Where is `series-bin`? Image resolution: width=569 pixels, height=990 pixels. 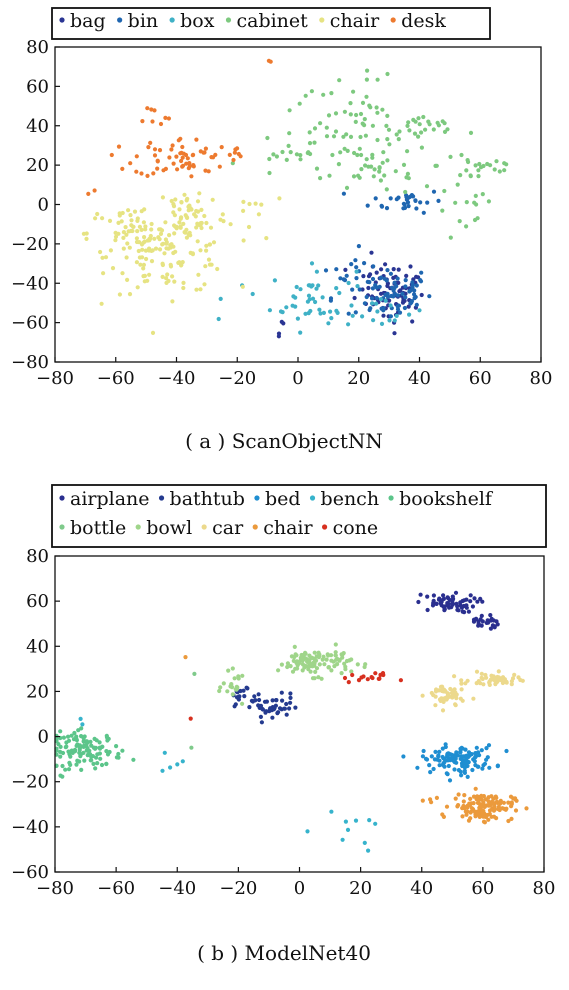
series-bin is located at coordinates (382, 254).